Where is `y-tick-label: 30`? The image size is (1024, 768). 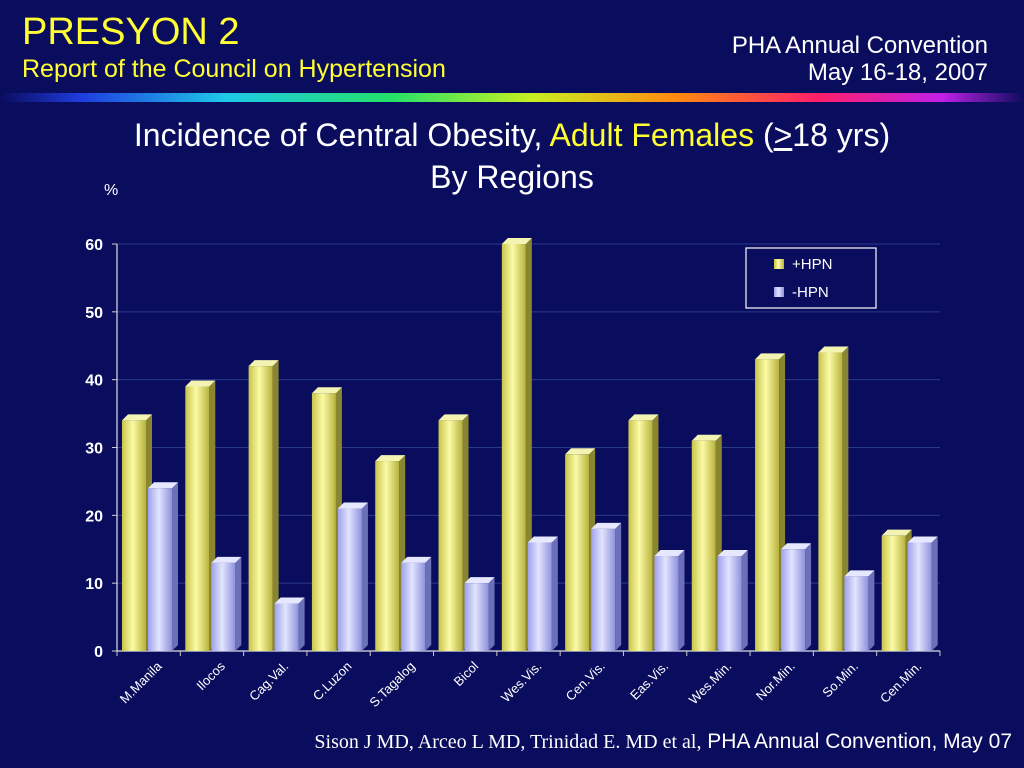
y-tick-label: 30 is located at coordinates (94, 449).